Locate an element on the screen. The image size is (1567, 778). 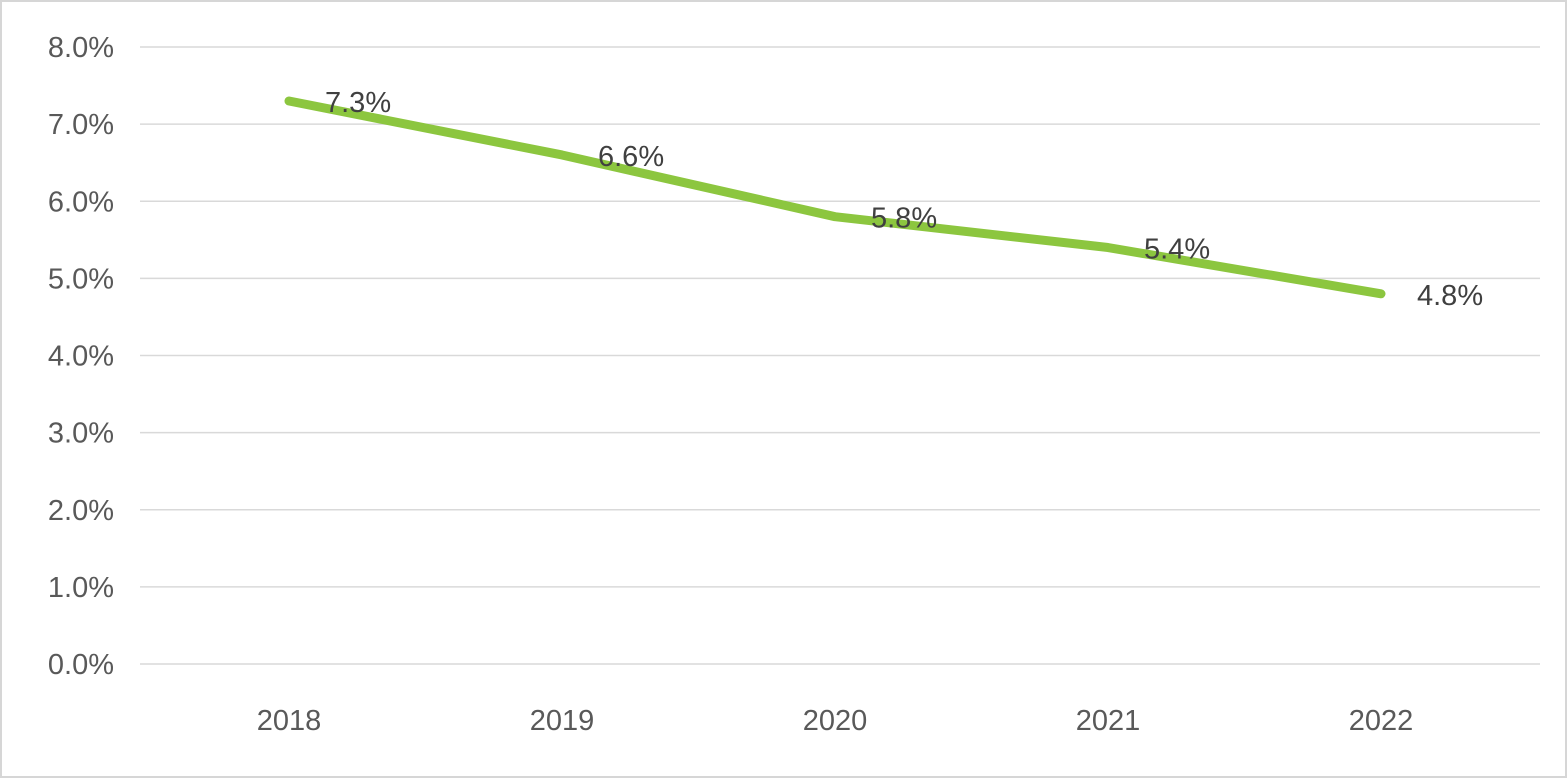
data-label: 5.8% is located at coordinates (904, 219).